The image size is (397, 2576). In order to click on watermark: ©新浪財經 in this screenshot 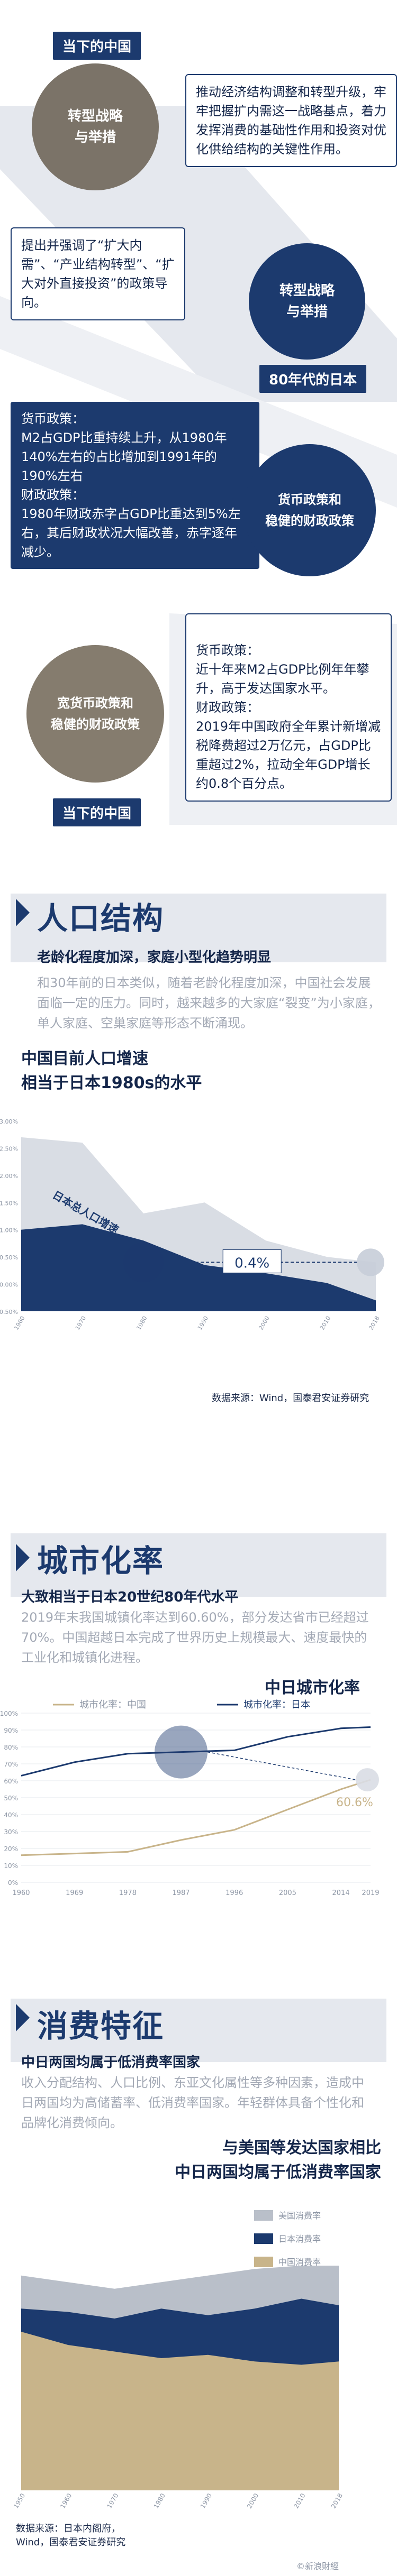, I will do `click(318, 2566)`.